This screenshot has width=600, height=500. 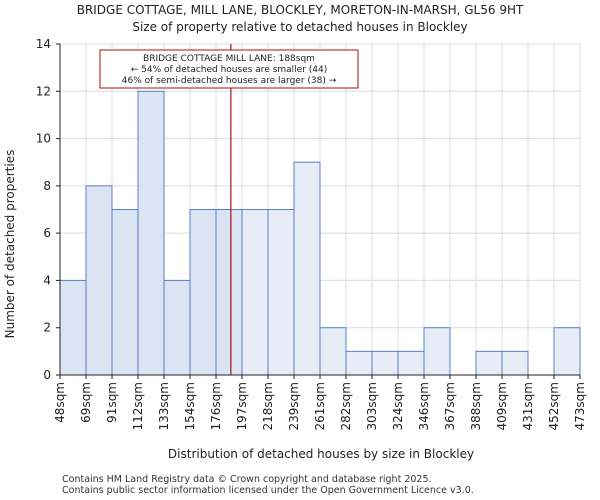 What do you see at coordinates (294, 406) in the screenshot?
I see `x-tick-label: 239sqm` at bounding box center [294, 406].